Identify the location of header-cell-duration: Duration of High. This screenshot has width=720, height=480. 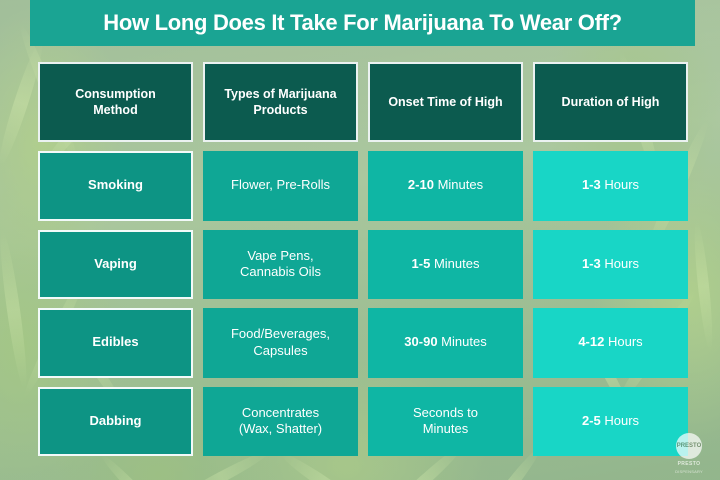
(610, 102).